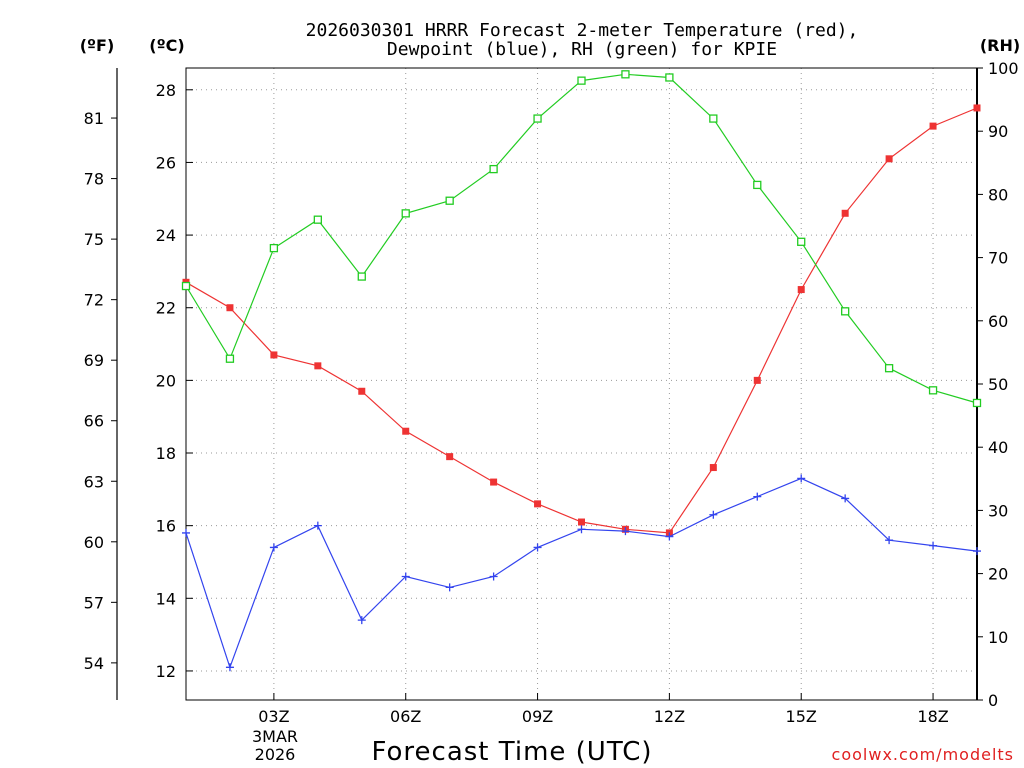  I want to click on rh-tick-label-50: 50, so click(998, 384).